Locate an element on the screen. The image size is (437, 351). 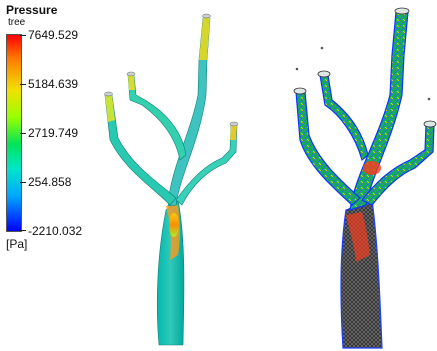
legend-unit: [Pa] is located at coordinates (17, 244).